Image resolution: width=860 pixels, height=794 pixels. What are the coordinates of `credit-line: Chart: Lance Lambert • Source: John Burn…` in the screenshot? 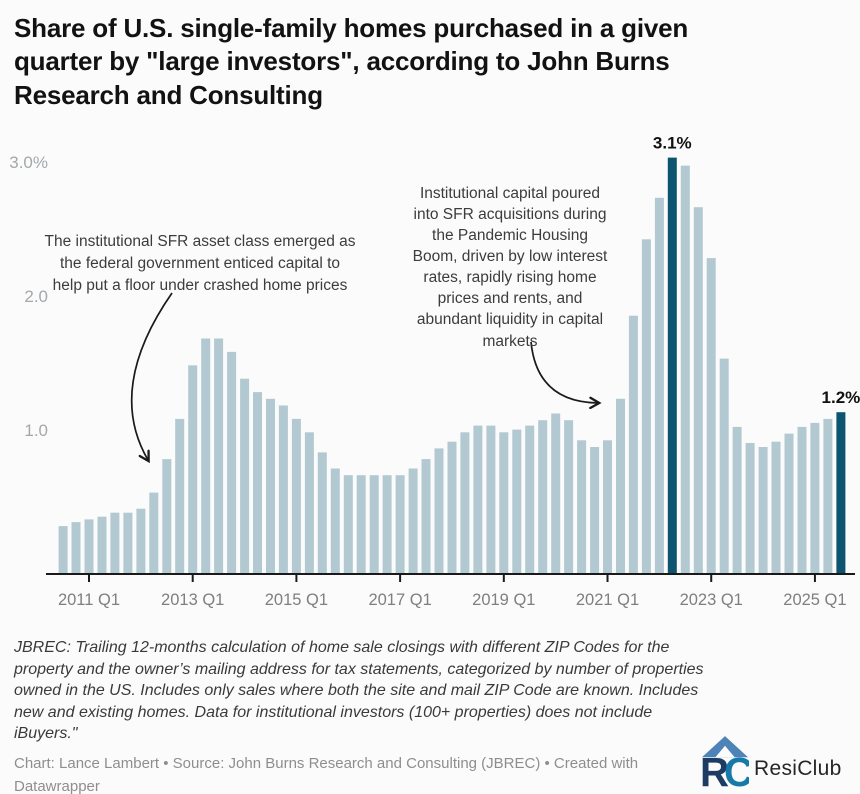 It's located at (326, 774).